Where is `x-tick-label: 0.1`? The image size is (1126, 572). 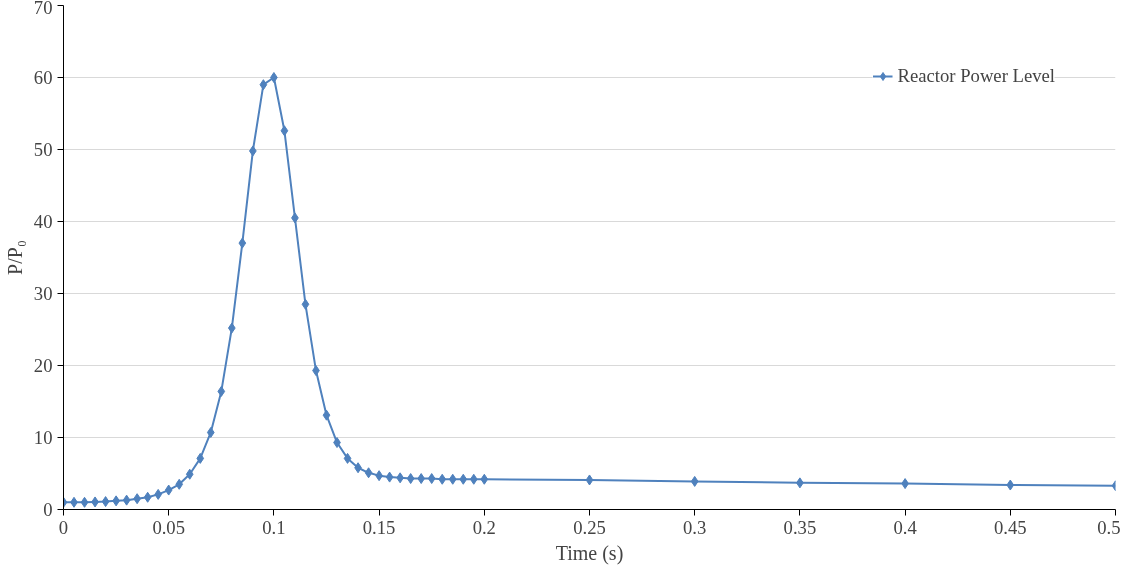
x-tick-label: 0.1 is located at coordinates (274, 527).